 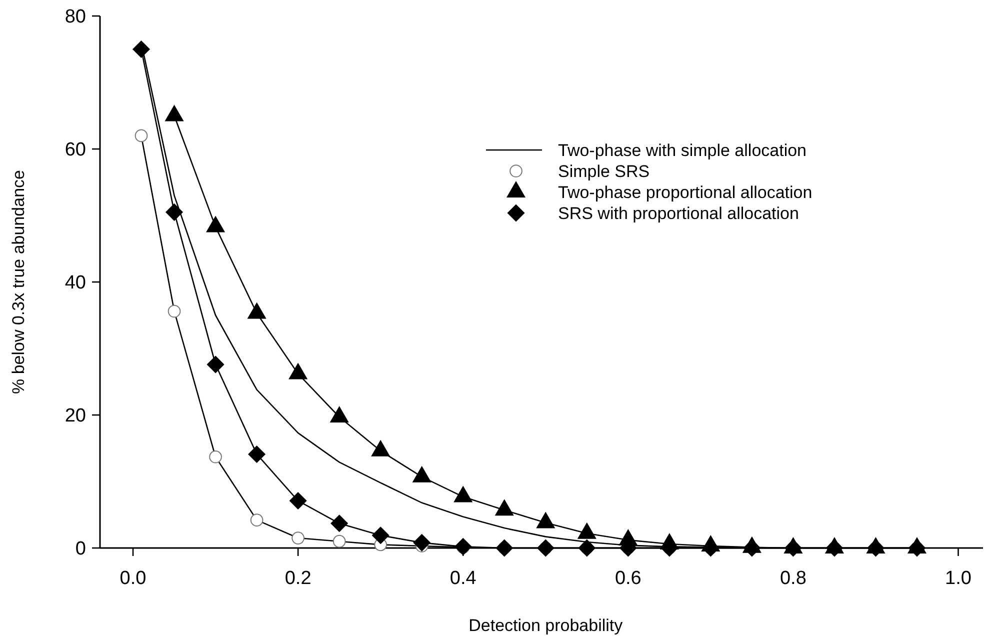 What do you see at coordinates (628, 578) in the screenshot?
I see `x-tick-label: 0.6` at bounding box center [628, 578].